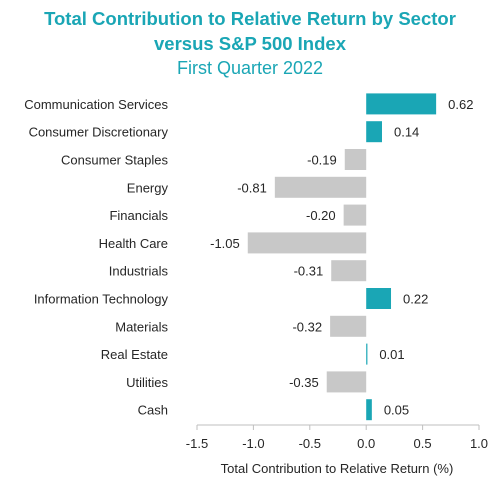 The height and width of the screenshot is (489, 500). I want to click on data-label: 0.22, so click(415, 299).